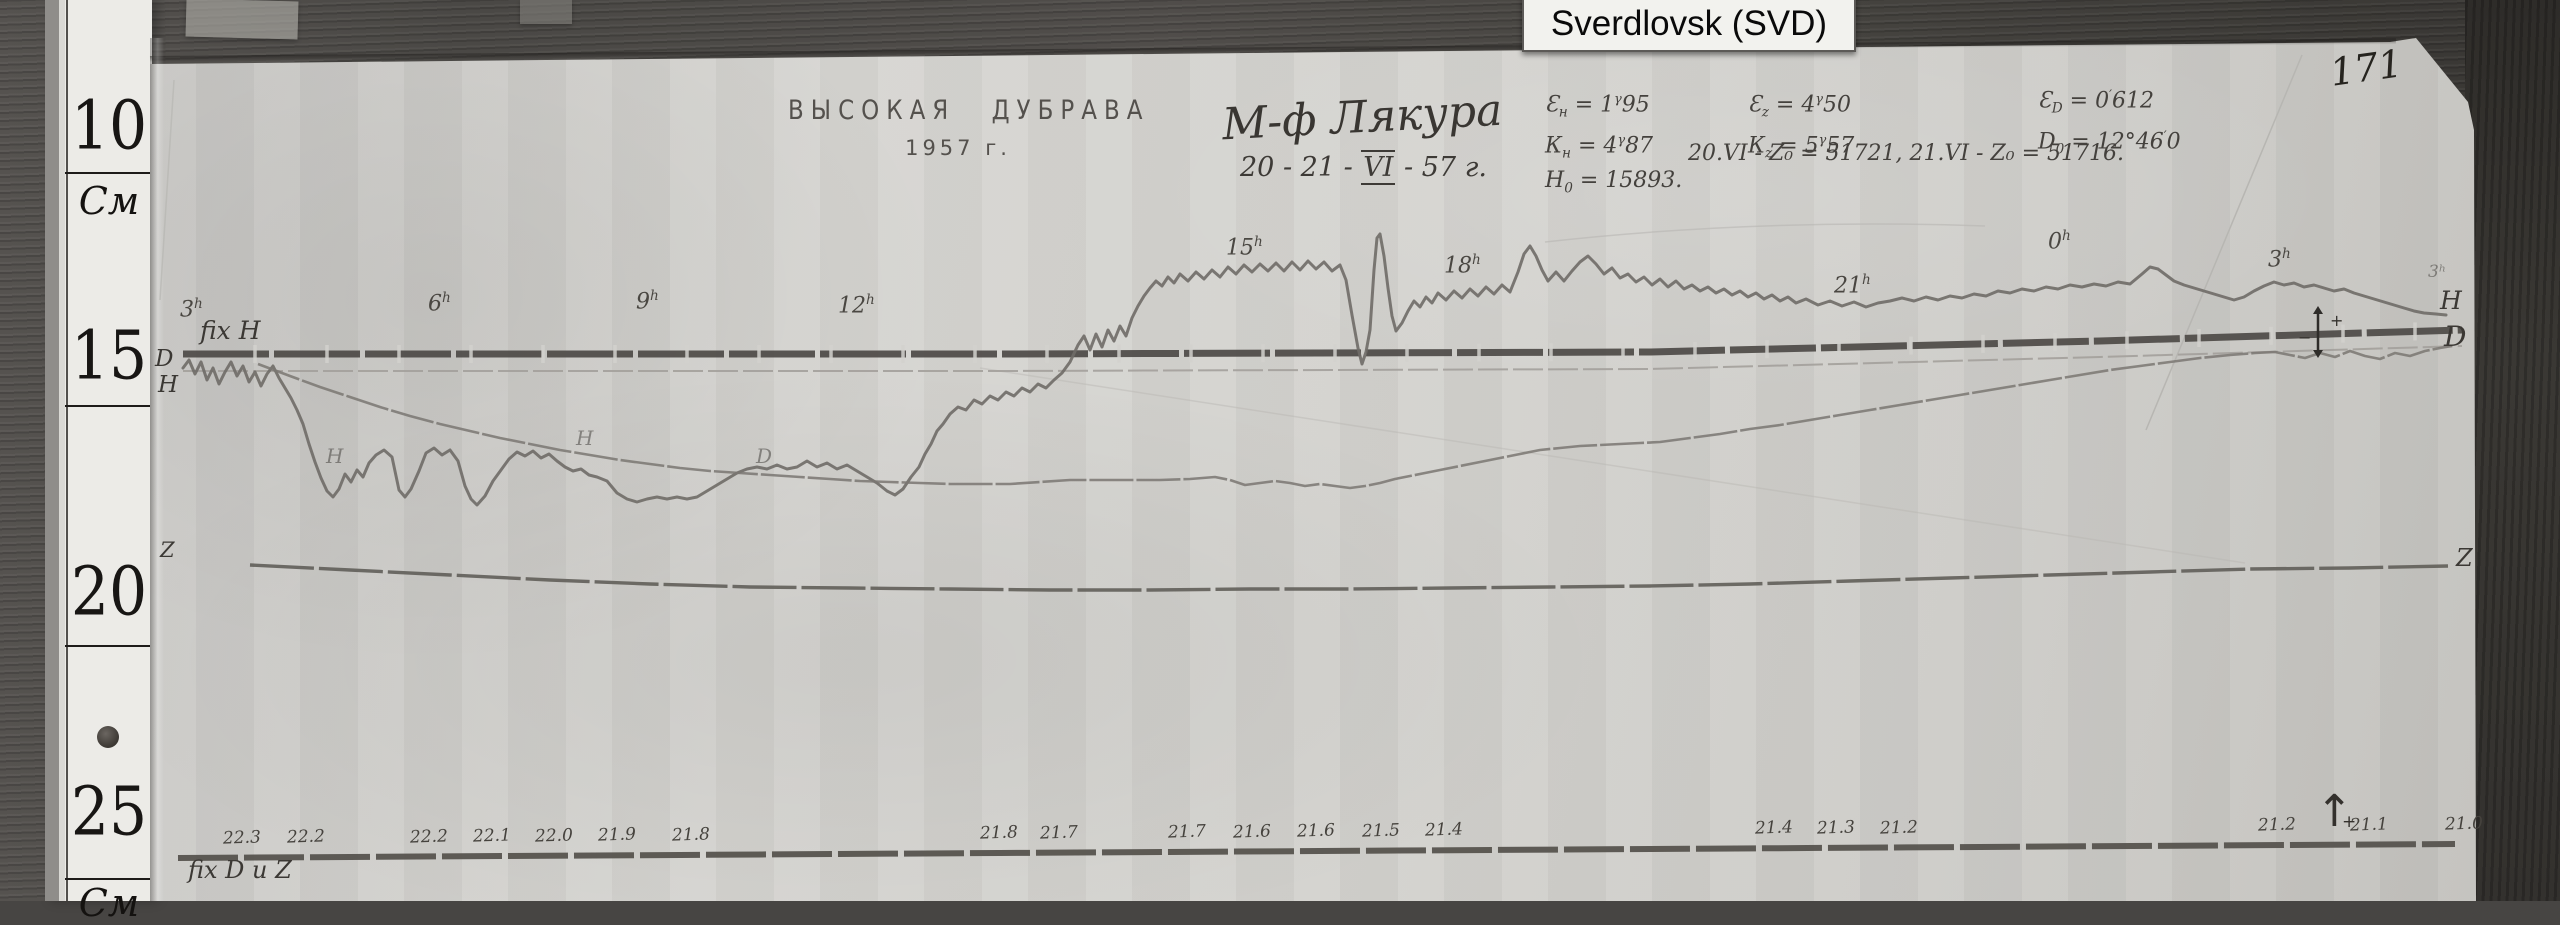  I want to click on constant-row: Ɛz = 4γ50, so click(1799, 106).